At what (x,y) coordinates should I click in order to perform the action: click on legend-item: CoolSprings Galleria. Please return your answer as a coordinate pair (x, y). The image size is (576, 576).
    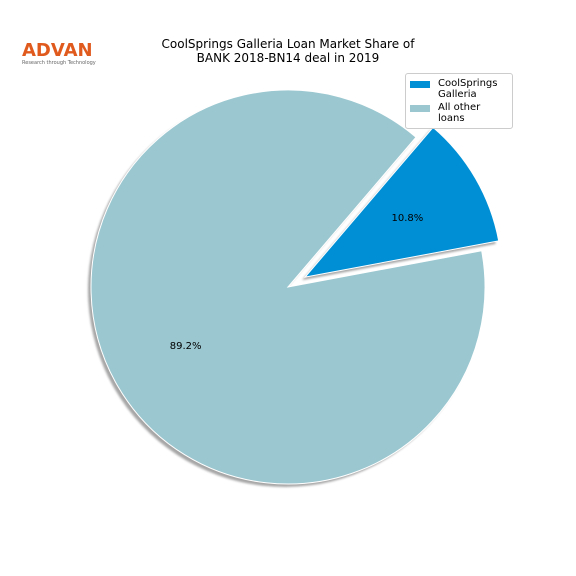
    Looking at the image, I should click on (459, 89).